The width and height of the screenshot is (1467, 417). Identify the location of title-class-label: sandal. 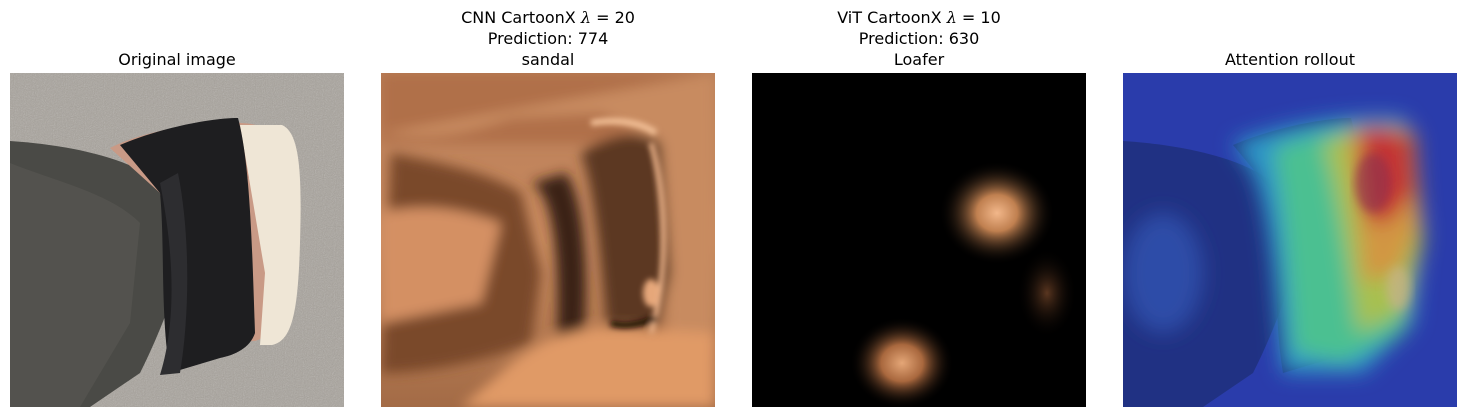
(548, 59).